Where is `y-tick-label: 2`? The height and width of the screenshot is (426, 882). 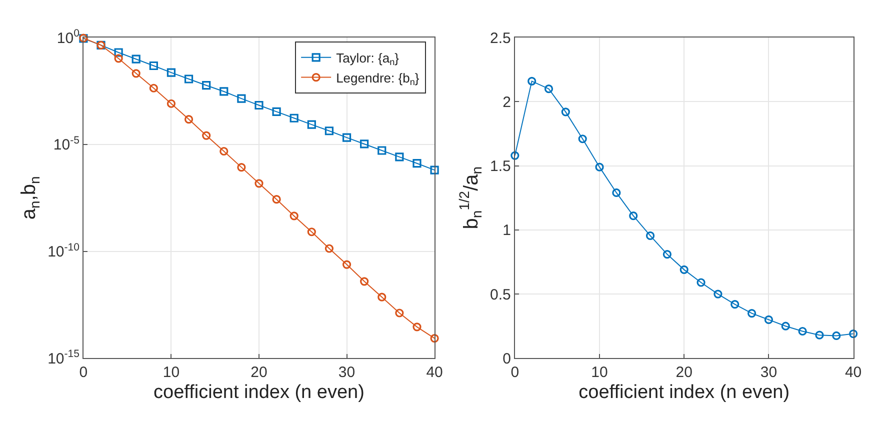
y-tick-label: 2 is located at coordinates (506, 102).